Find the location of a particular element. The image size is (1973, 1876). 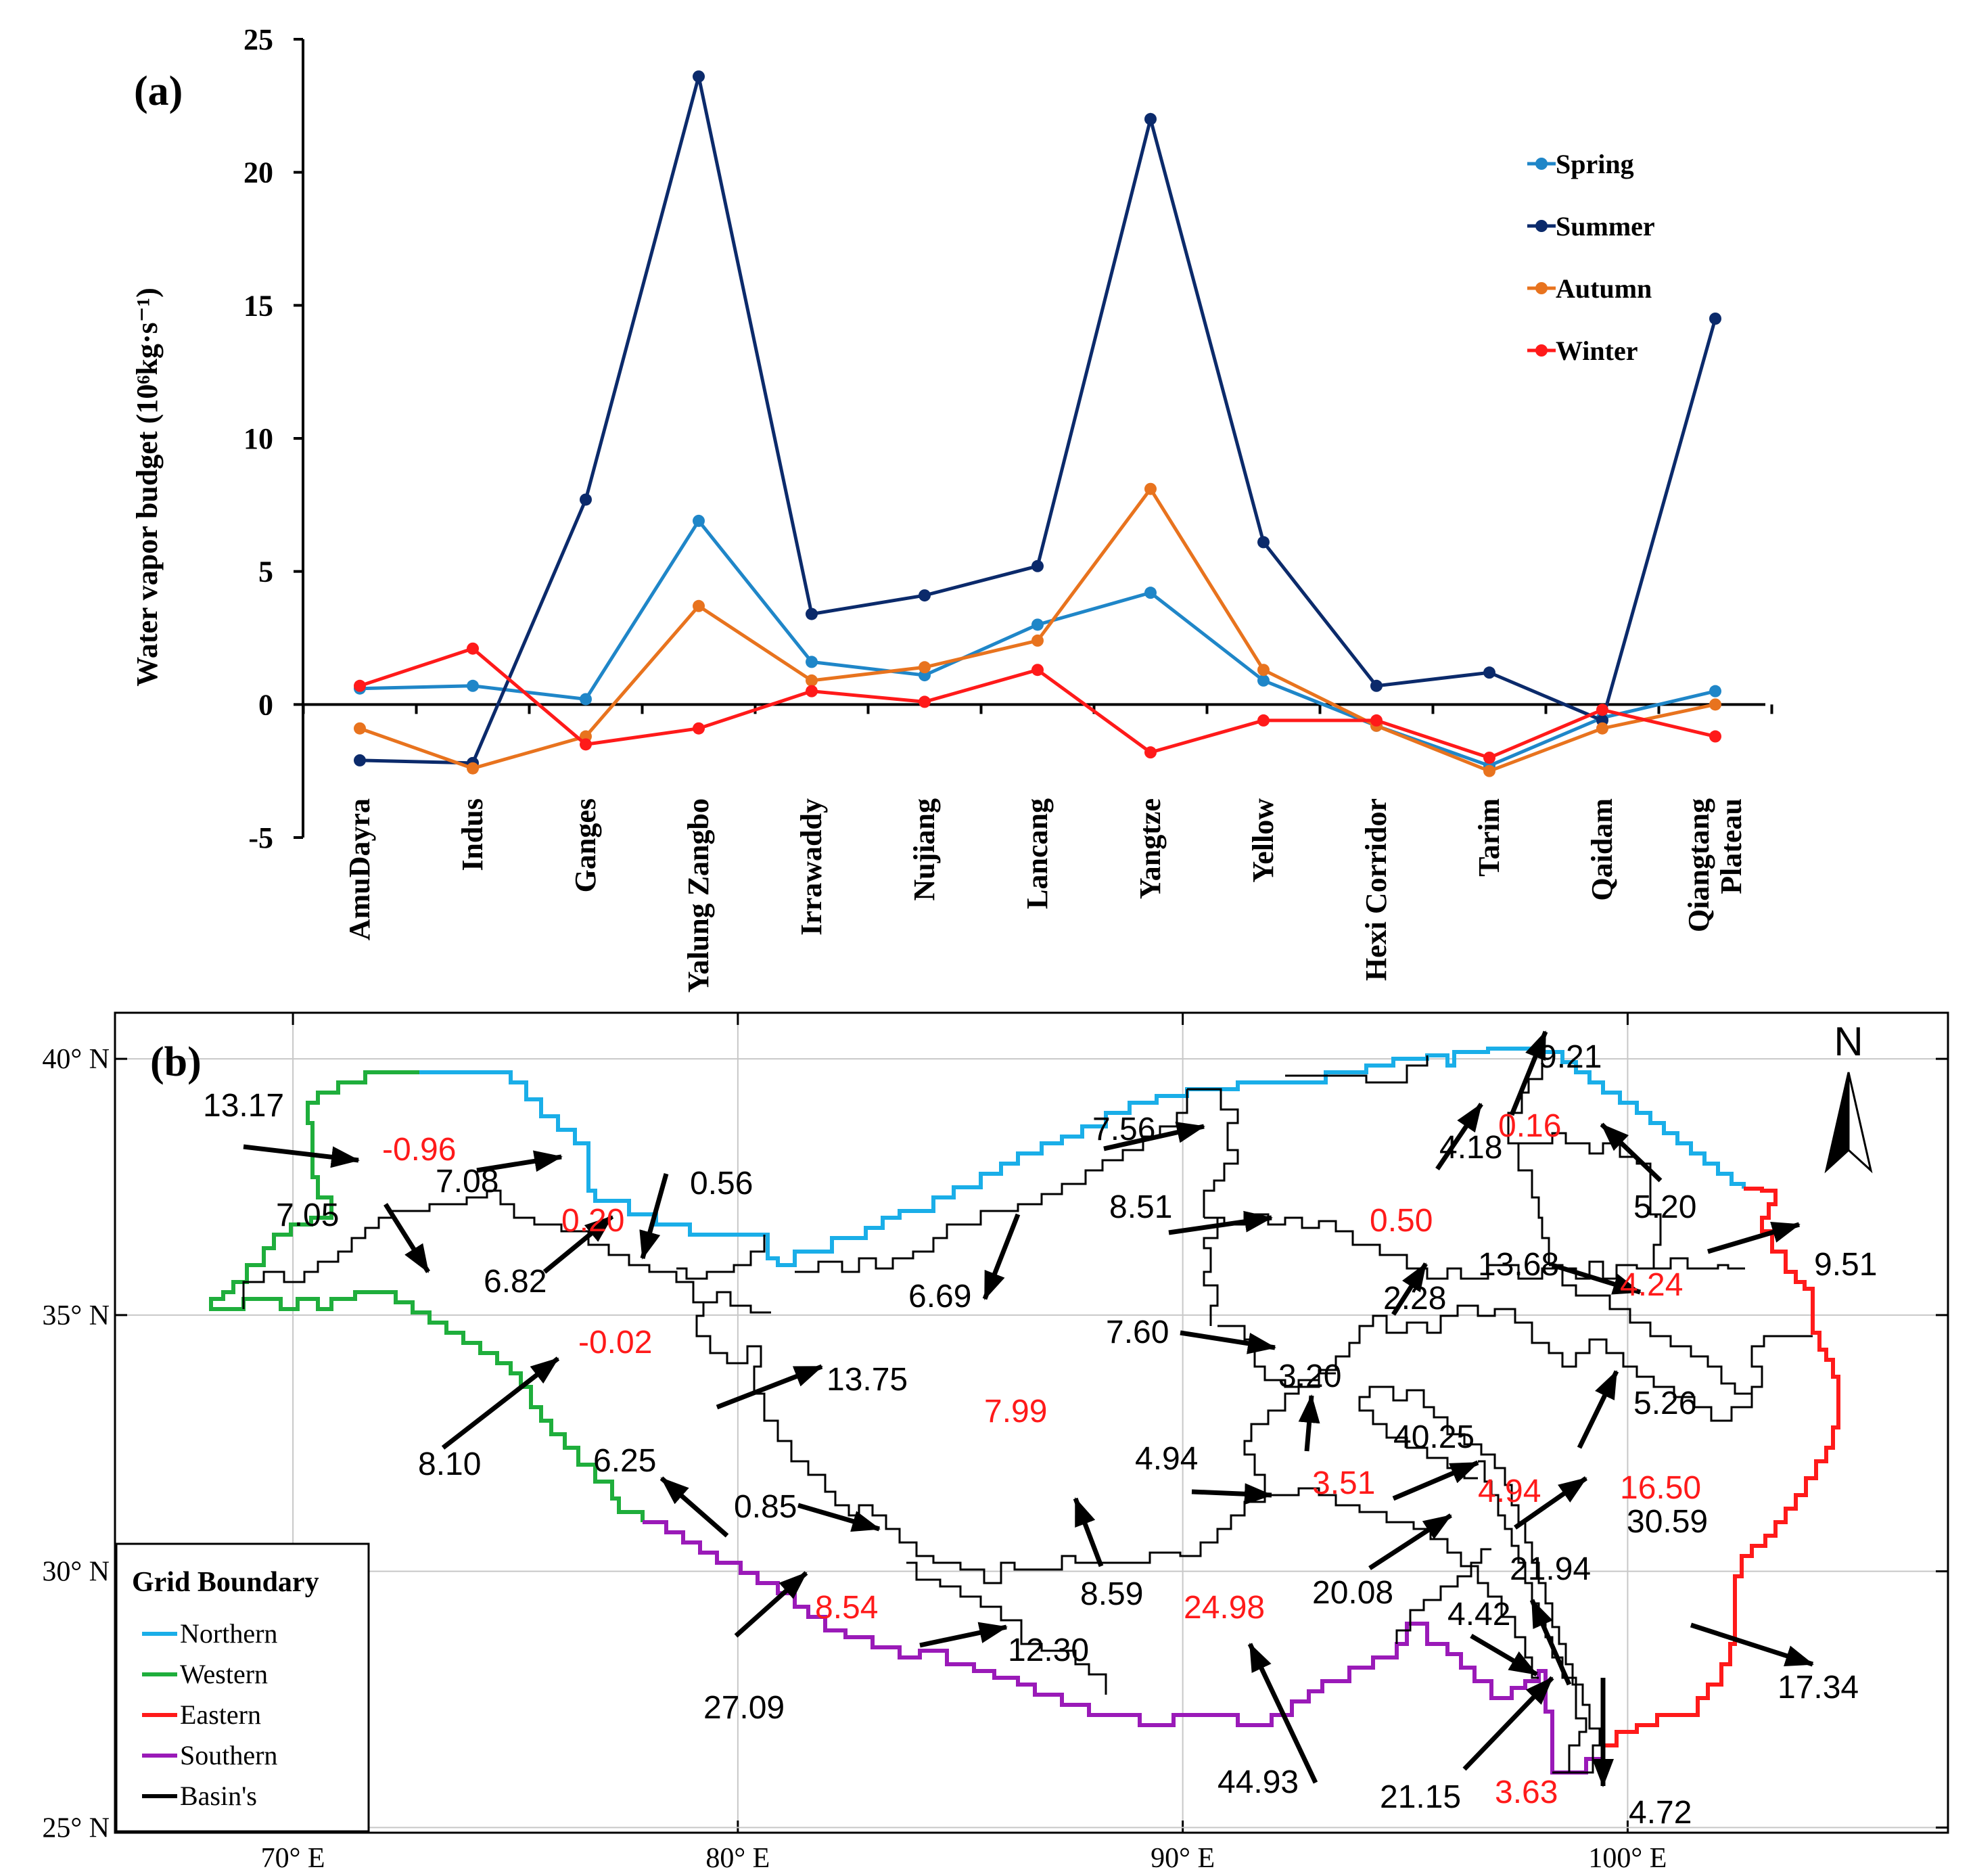

x-tick-marks is located at coordinates (1037, 709).